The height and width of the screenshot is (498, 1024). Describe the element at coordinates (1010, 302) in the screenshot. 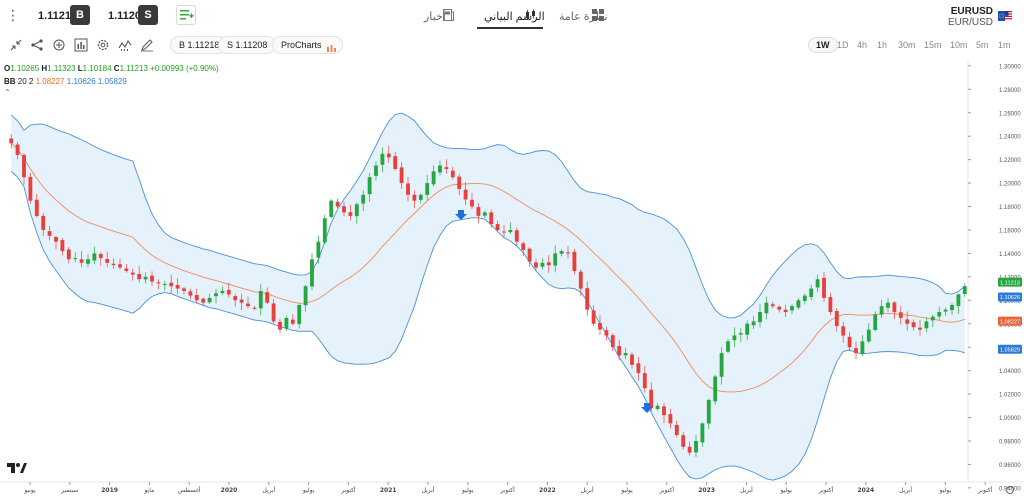

I see `price-axis-label: 1.10000` at that location.